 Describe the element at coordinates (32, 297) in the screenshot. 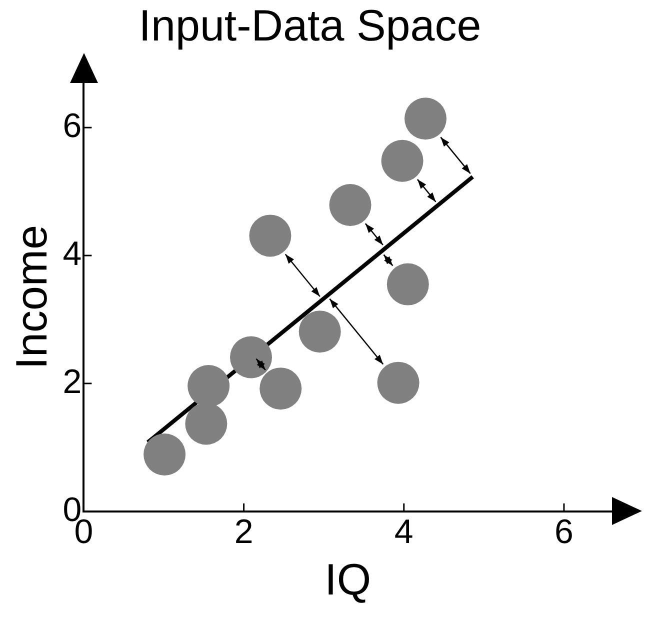

I see `y-axis-title: Income` at that location.